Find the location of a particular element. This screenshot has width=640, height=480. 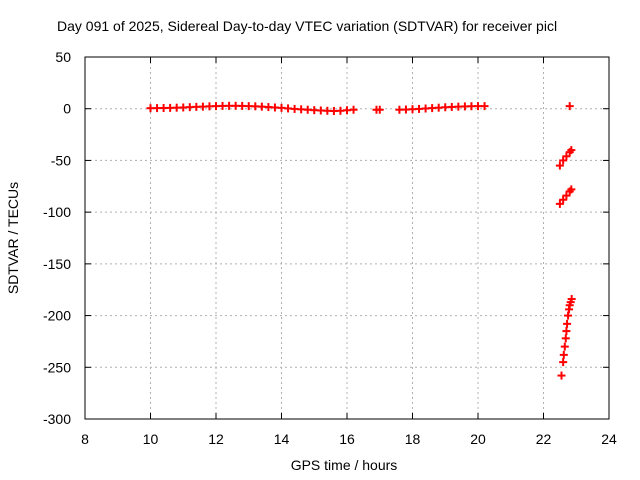

x-tick-label: 8 is located at coordinates (85, 439).